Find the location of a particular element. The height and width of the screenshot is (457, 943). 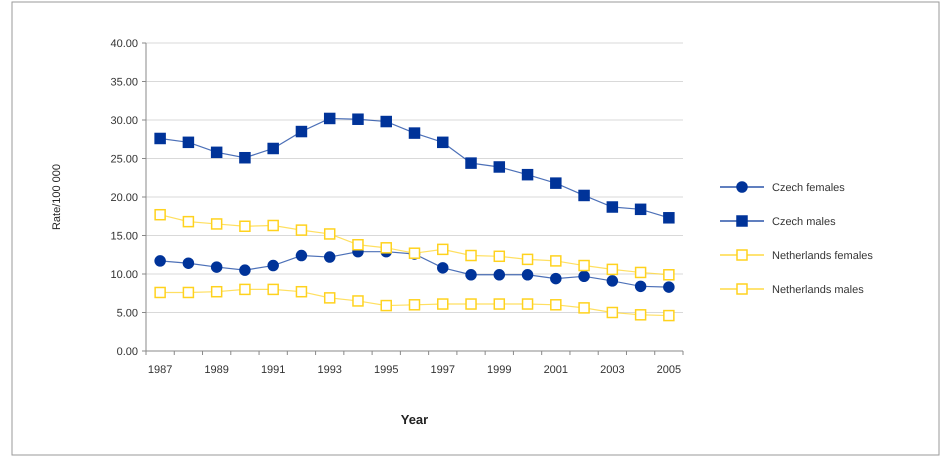

y-tick-label: 15.00 is located at coordinates (124, 236).